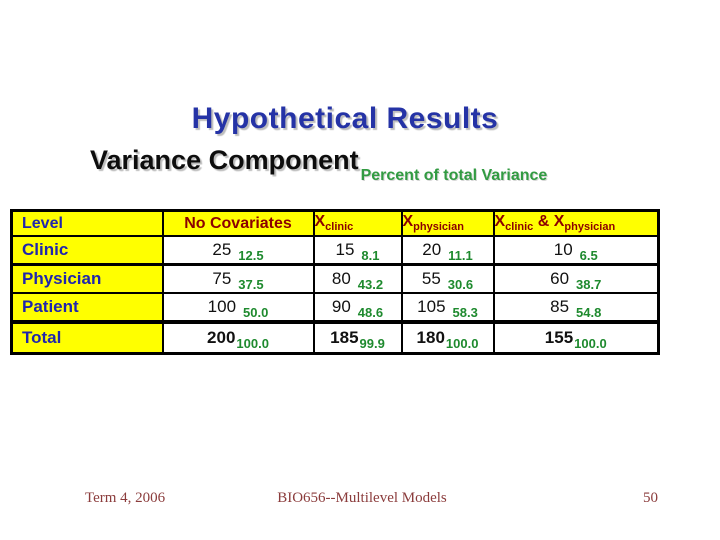 Image resolution: width=720 pixels, height=540 pixels. What do you see at coordinates (221, 337) in the screenshot?
I see `variance-value: 200` at bounding box center [221, 337].